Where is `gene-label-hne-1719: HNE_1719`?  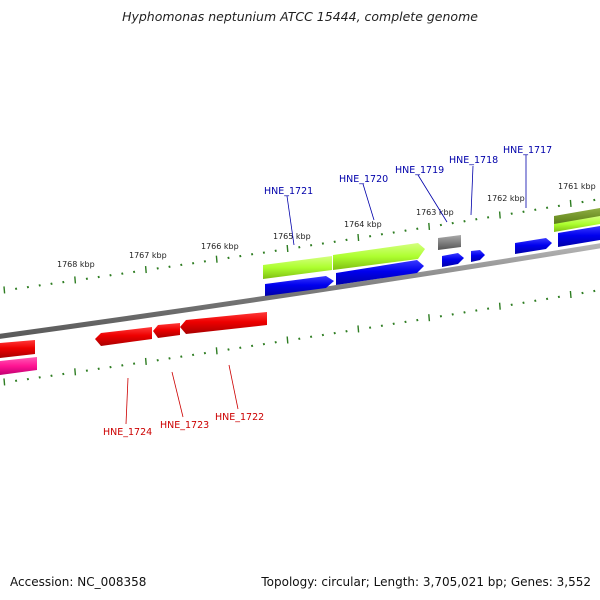
gene-label-hne-1719: HNE_1719 is located at coordinates (419, 170).